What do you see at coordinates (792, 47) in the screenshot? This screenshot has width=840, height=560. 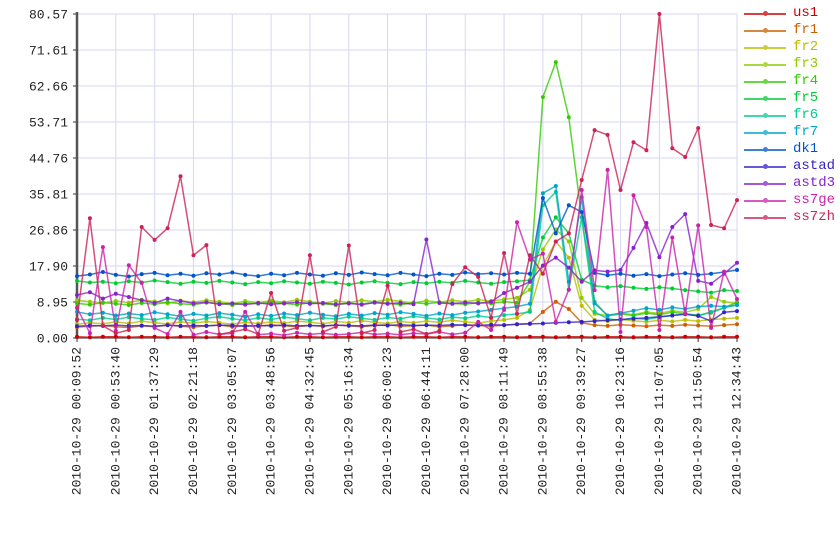 I see `legend-item-fr2: fr2` at bounding box center [792, 47].